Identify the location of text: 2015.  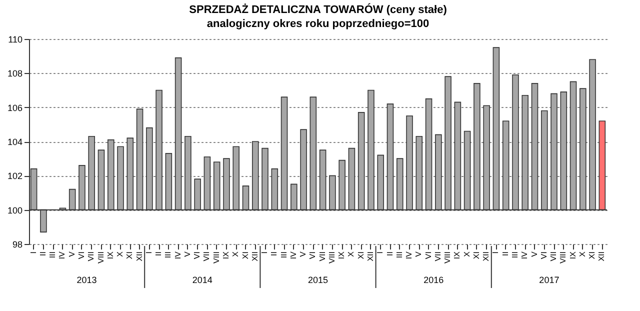
(318, 280).